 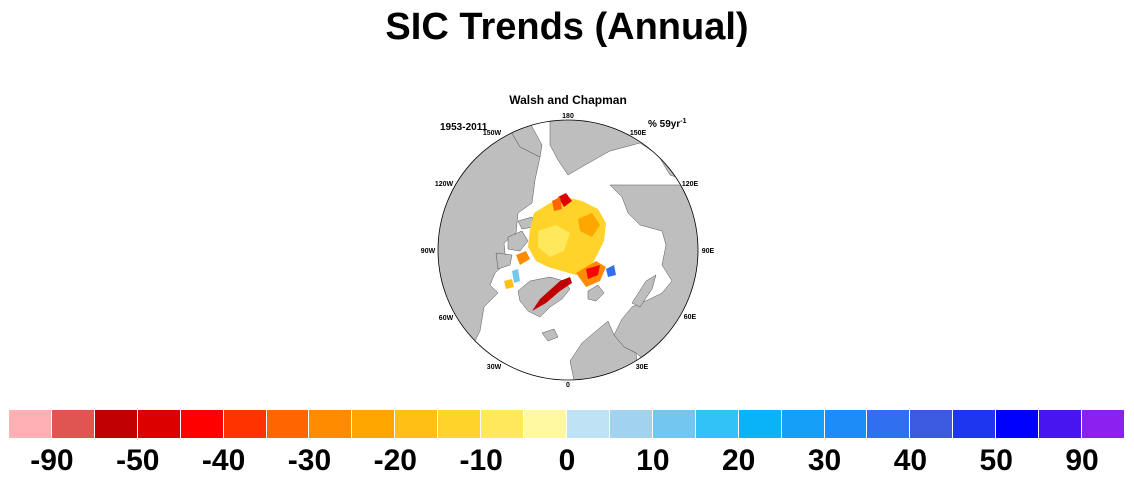 What do you see at coordinates (428, 251) in the screenshot?
I see `lon-label-90w: 90W` at bounding box center [428, 251].